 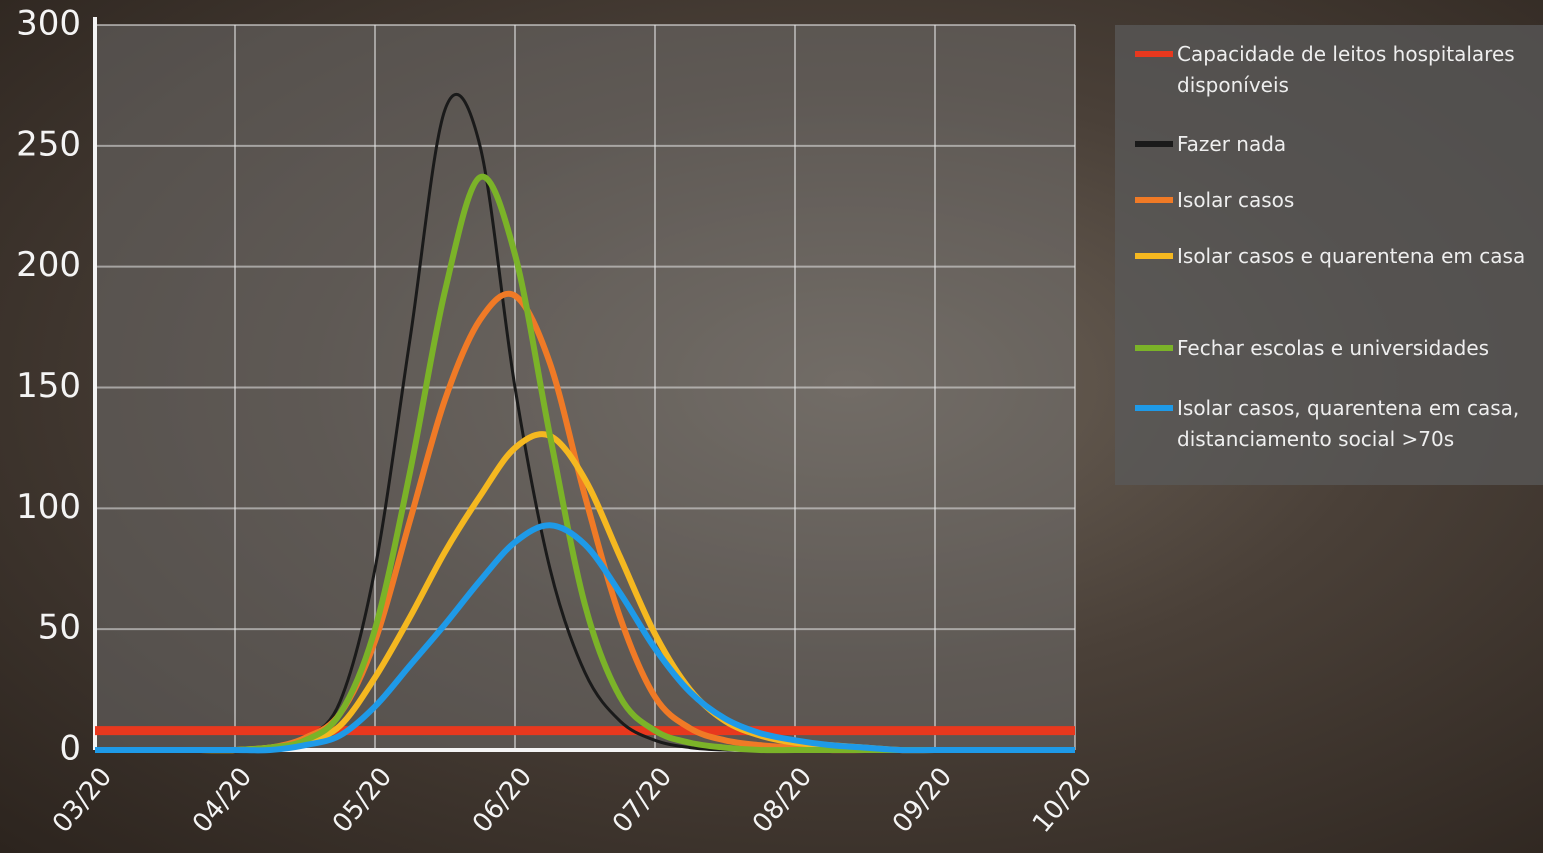 What do you see at coordinates (1062, 800) in the screenshot?
I see `x-tick-label: 10/20` at bounding box center [1062, 800].